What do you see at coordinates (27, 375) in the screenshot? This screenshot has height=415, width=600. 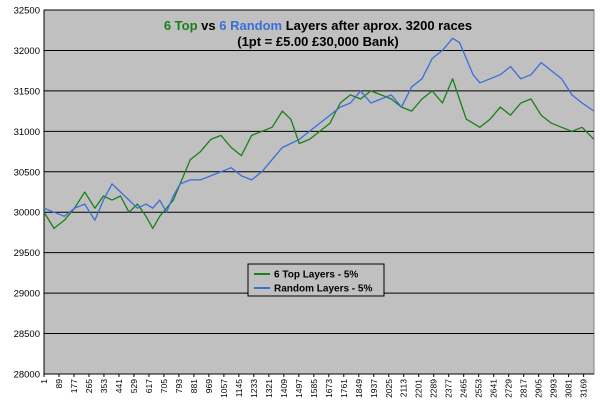 I see `y-tick-label: 28000` at bounding box center [27, 375].